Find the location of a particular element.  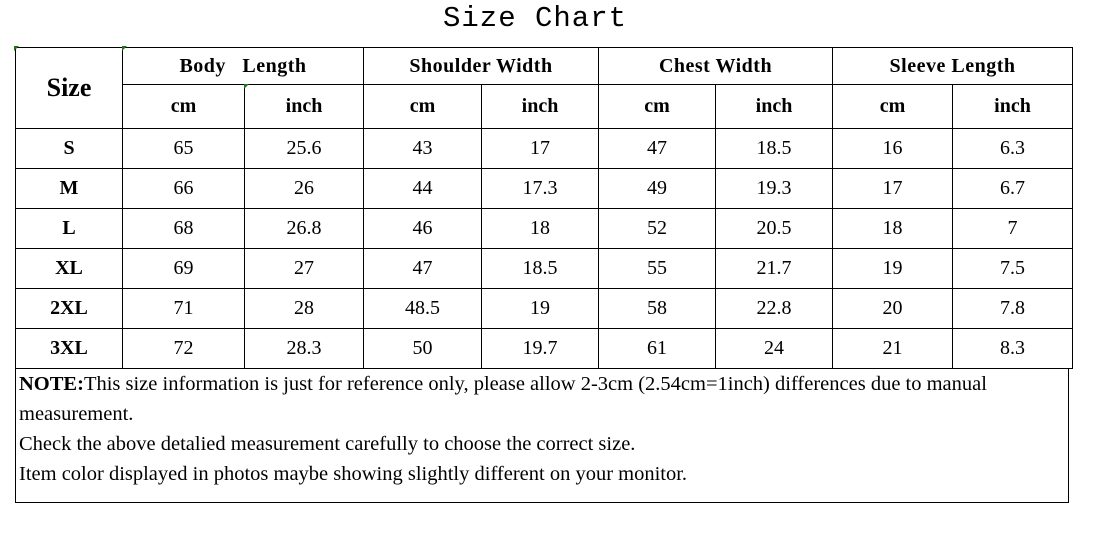

table-row: 3XL 72 28.3 50 19.7 61 24 21 8.3 is located at coordinates (544, 348).